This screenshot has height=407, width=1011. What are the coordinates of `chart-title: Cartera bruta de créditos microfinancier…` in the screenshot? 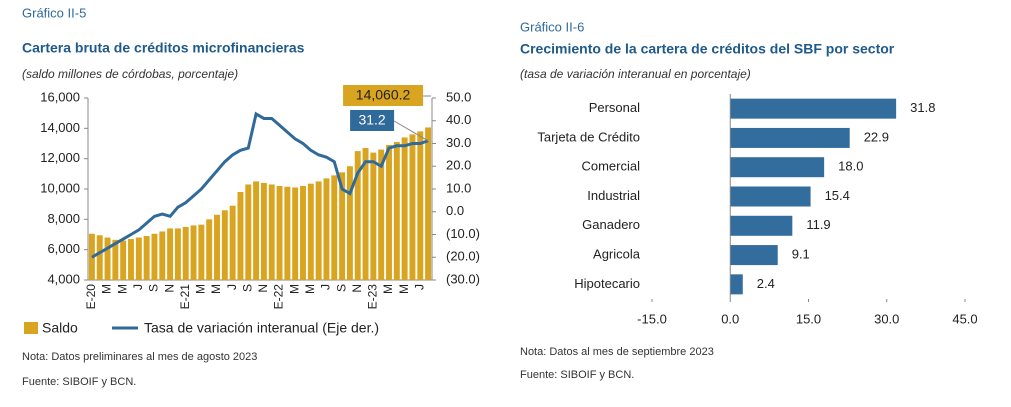 It's located at (163, 48).